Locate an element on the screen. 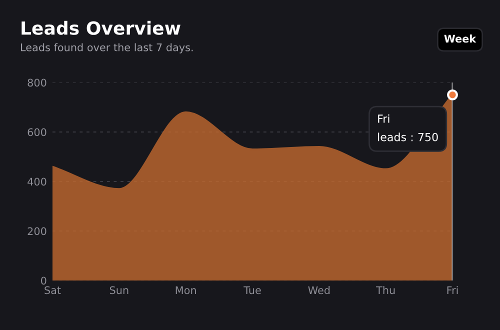 This screenshot has width=500, height=330. x-tick-label: Tue is located at coordinates (252, 290).